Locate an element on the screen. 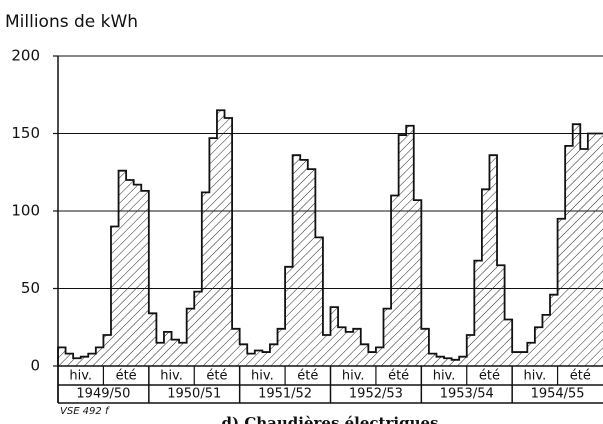 The width and height of the screenshot is (603, 424). y-tick-label: 100 is located at coordinates (25, 211).